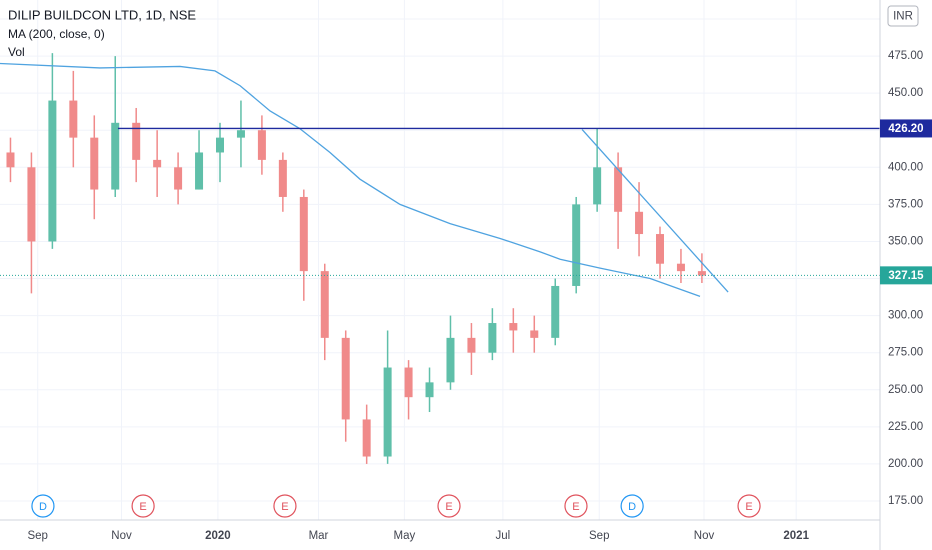 This screenshot has height=550, width=932. What do you see at coordinates (905, 316) in the screenshot?
I see `y-tick-label: 300.00` at bounding box center [905, 316].